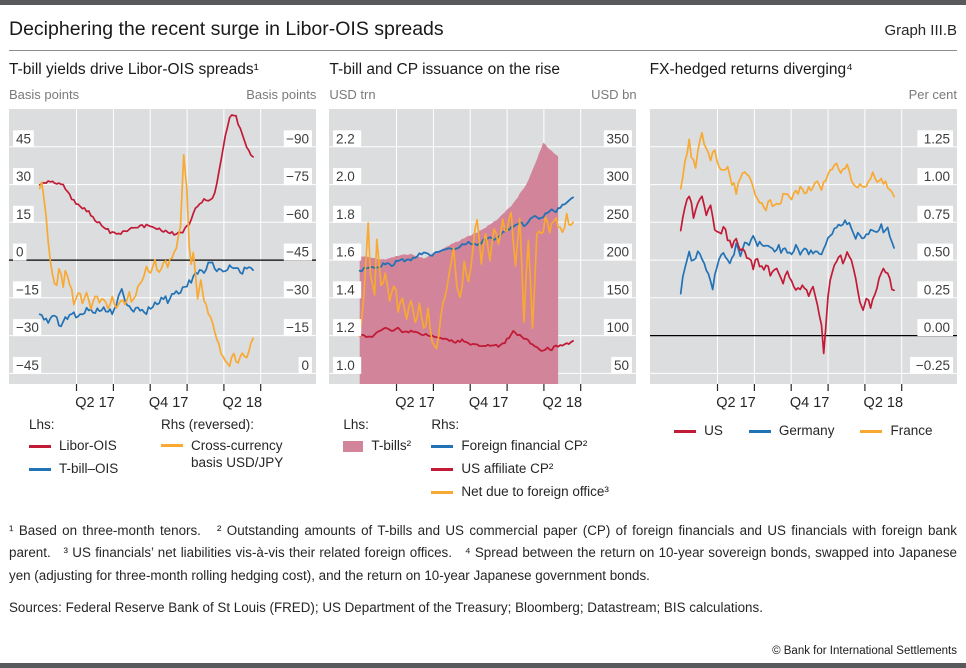 The width and height of the screenshot is (966, 668). I want to click on svg-text: −75, so click(297, 176).